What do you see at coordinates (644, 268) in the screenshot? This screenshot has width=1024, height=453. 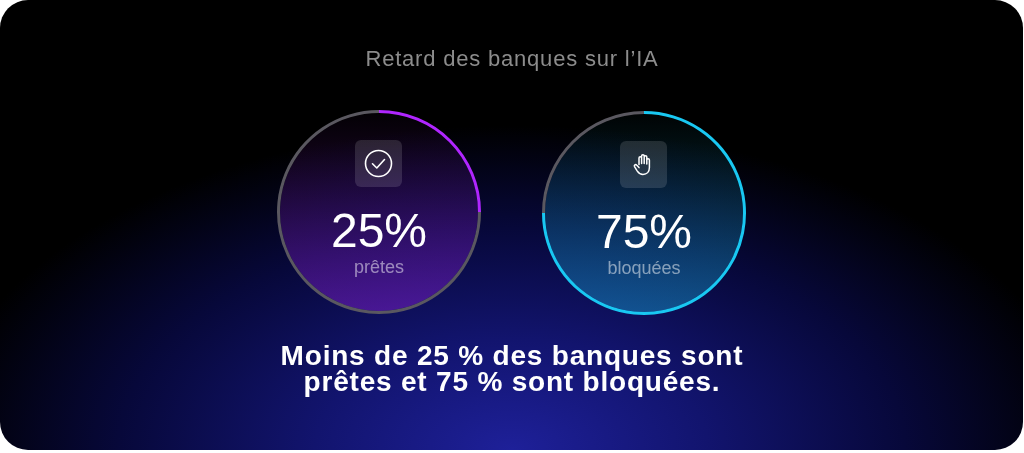 I see `text: bloquées` at bounding box center [644, 268].